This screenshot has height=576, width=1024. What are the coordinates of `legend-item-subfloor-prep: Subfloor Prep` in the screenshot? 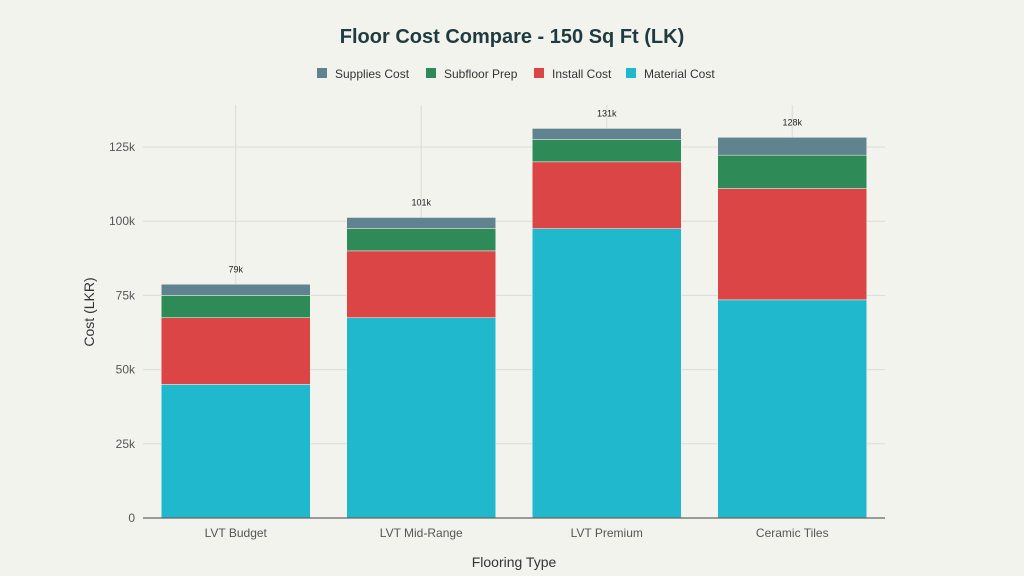 It's located at (472, 74).